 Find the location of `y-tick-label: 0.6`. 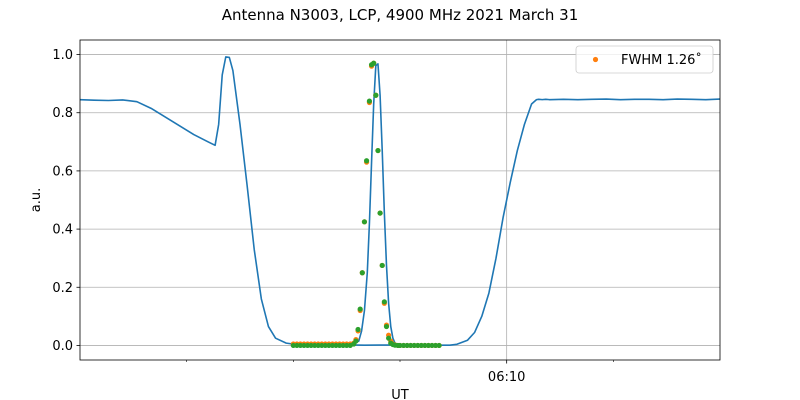

y-tick-label: 0.6 is located at coordinates (62, 171).